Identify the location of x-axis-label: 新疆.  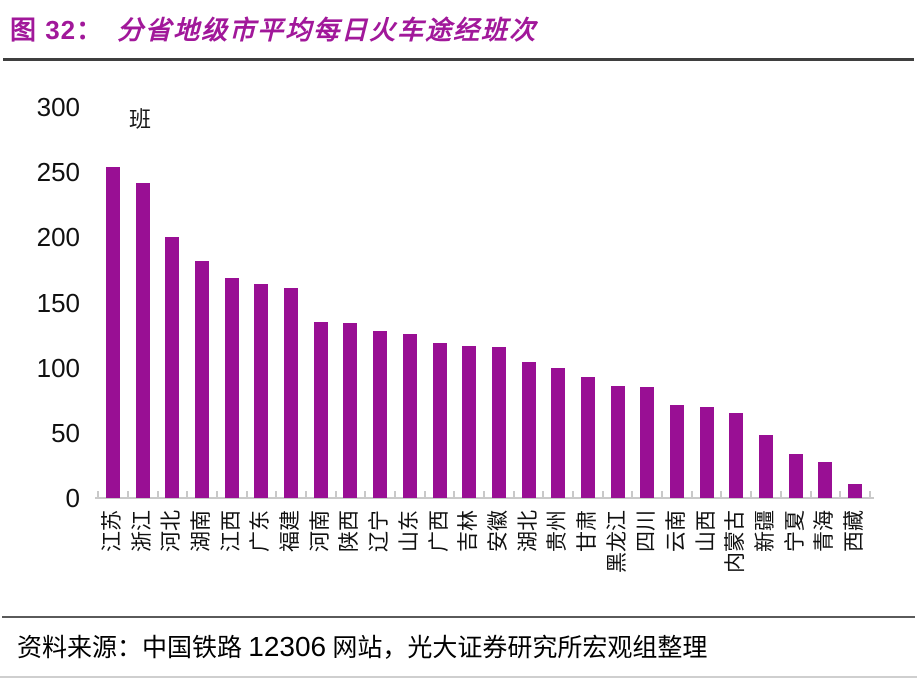
(765, 531).